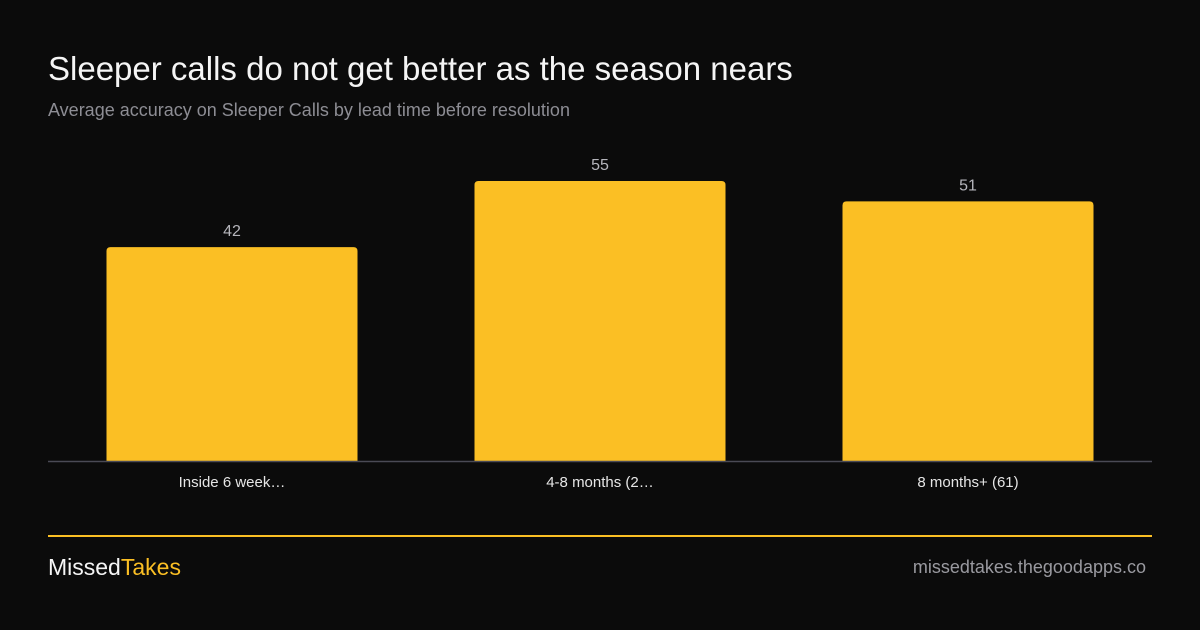 The width and height of the screenshot is (1200, 630). I want to click on brand-logo: MissedTakes, so click(114, 567).